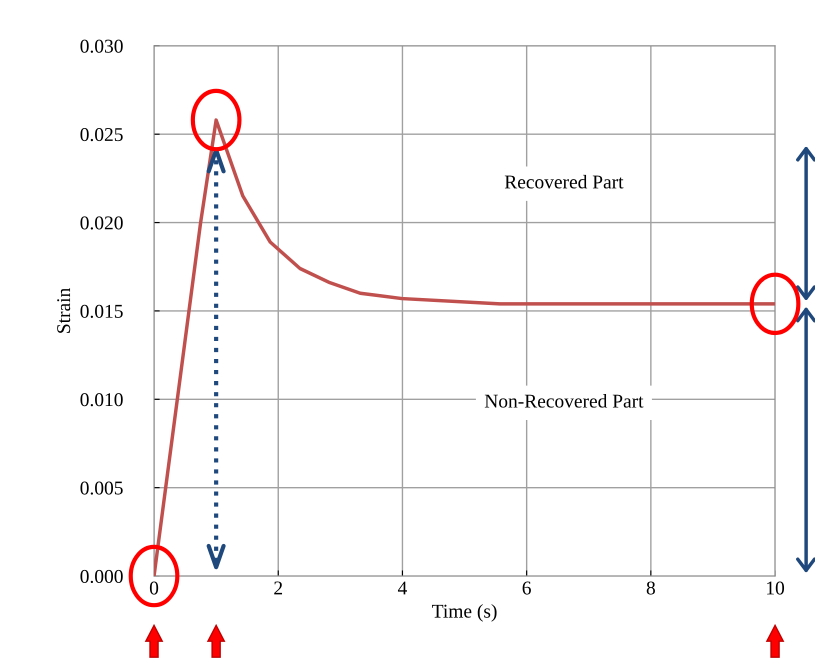  I want to click on y-tick-label: 0.030, so click(101, 46).